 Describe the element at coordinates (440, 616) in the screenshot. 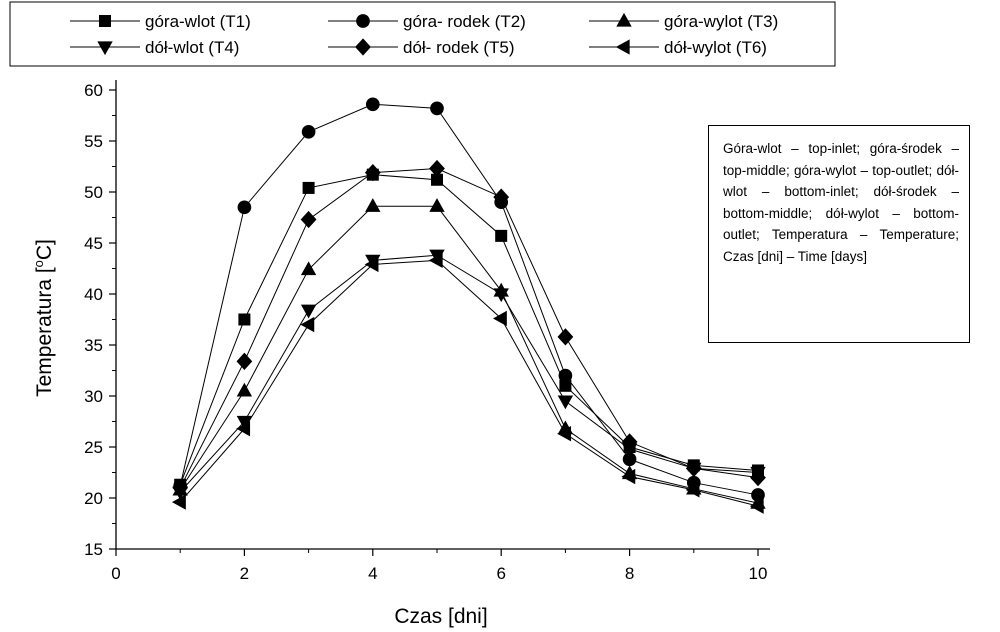

I see `x-axis-label: Czas [dni]` at that location.